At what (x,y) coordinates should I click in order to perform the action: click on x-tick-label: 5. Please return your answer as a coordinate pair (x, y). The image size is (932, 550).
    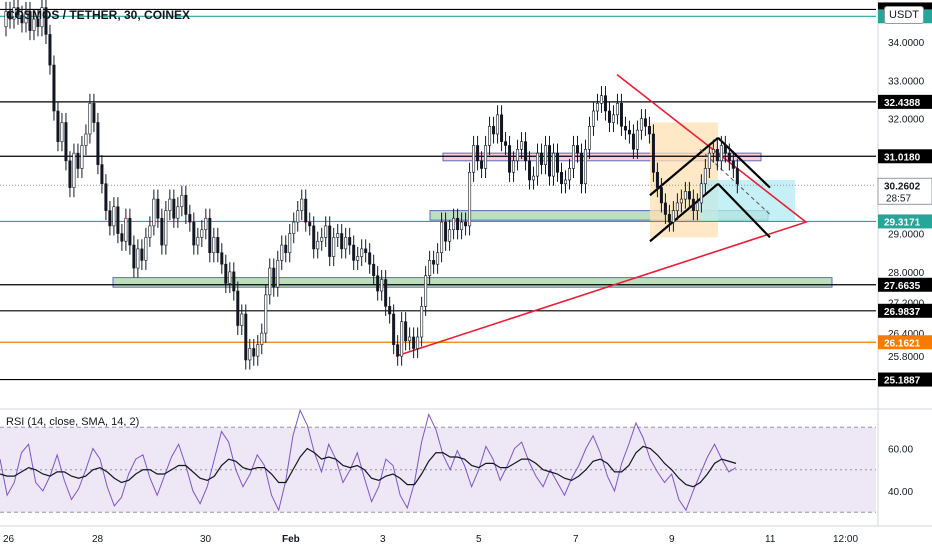
    Looking at the image, I should click on (479, 539).